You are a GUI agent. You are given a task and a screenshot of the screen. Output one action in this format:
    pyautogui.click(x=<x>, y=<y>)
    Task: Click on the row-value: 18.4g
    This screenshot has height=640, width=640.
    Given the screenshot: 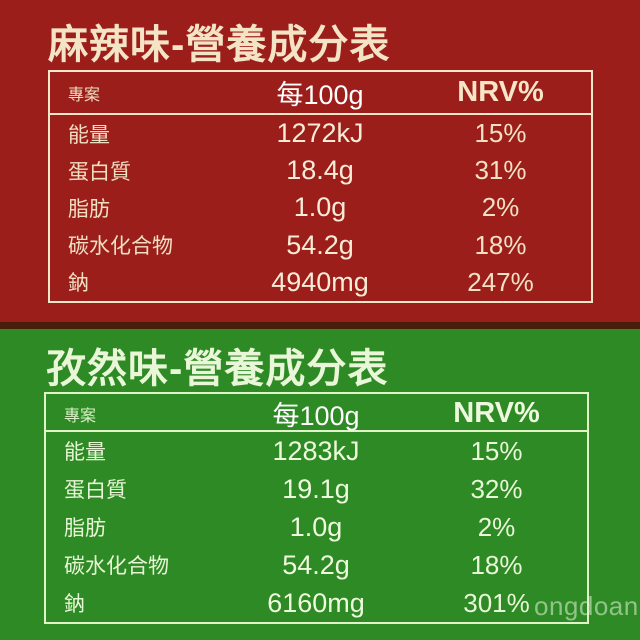 What is the action you would take?
    pyautogui.click(x=320, y=170)
    